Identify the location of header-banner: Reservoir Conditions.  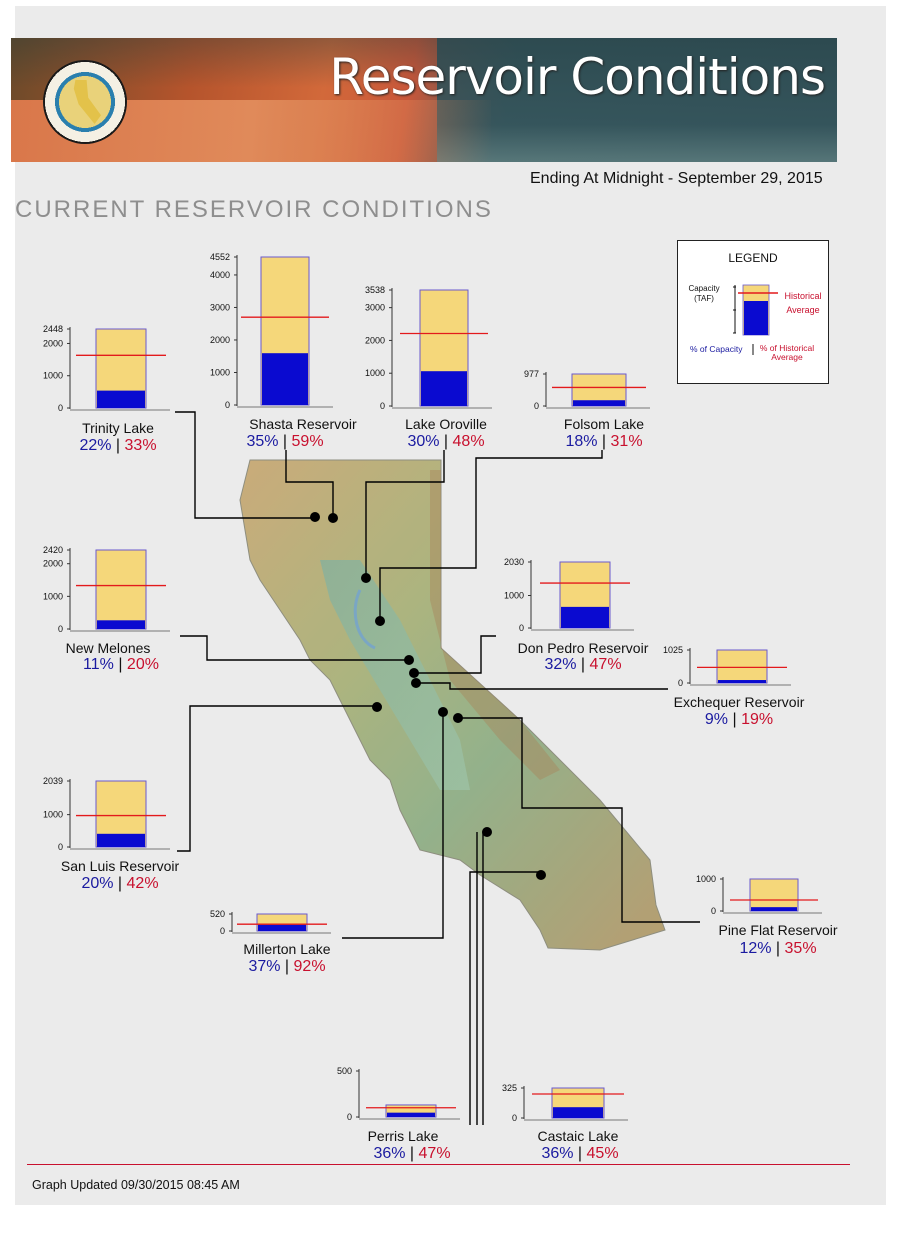
(424, 100).